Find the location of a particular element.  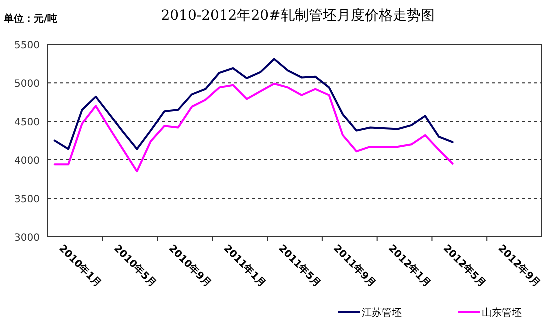

ytick: 5500 is located at coordinates (27, 46).